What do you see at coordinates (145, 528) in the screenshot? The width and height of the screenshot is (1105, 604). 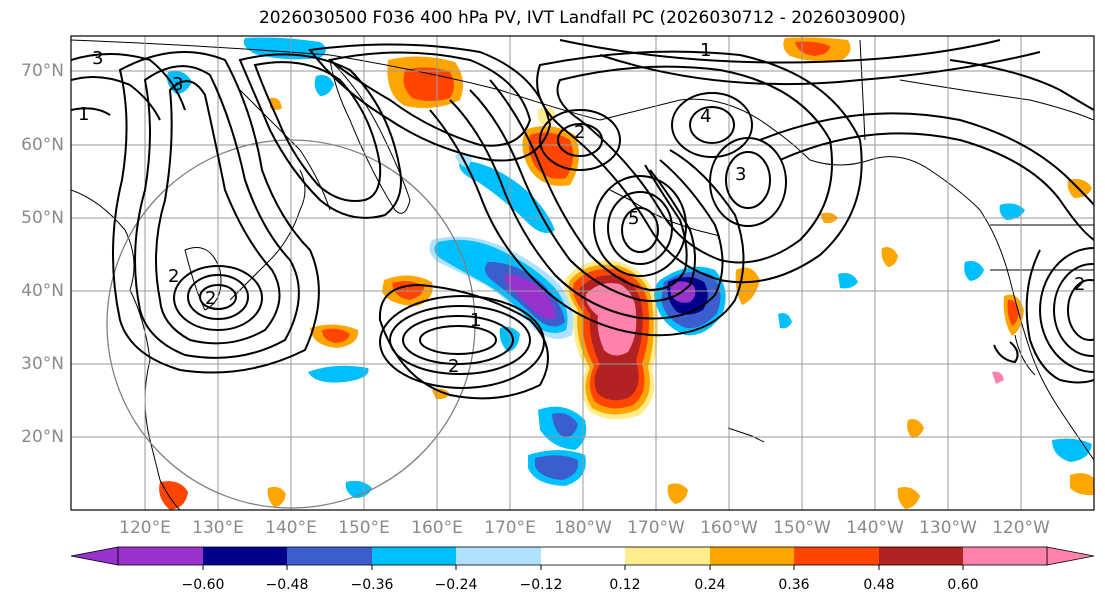 I see `lon-label-120e: 120°E` at bounding box center [145, 528].